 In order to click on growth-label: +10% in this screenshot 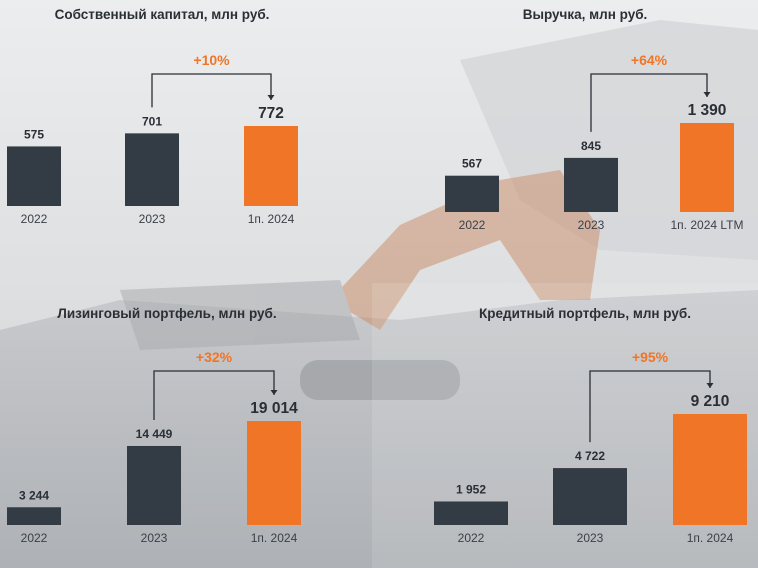, I will do `click(211, 60)`.